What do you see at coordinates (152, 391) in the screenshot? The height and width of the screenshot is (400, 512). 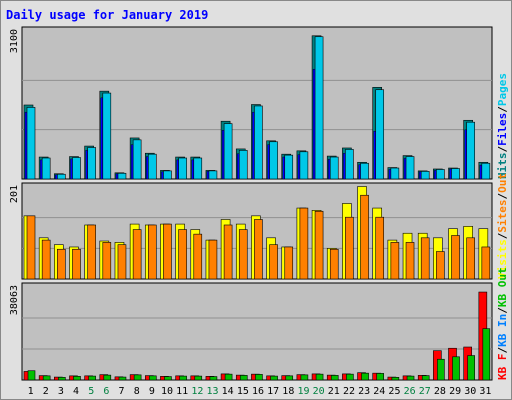 I see `x-tick-label: 9` at bounding box center [152, 391].